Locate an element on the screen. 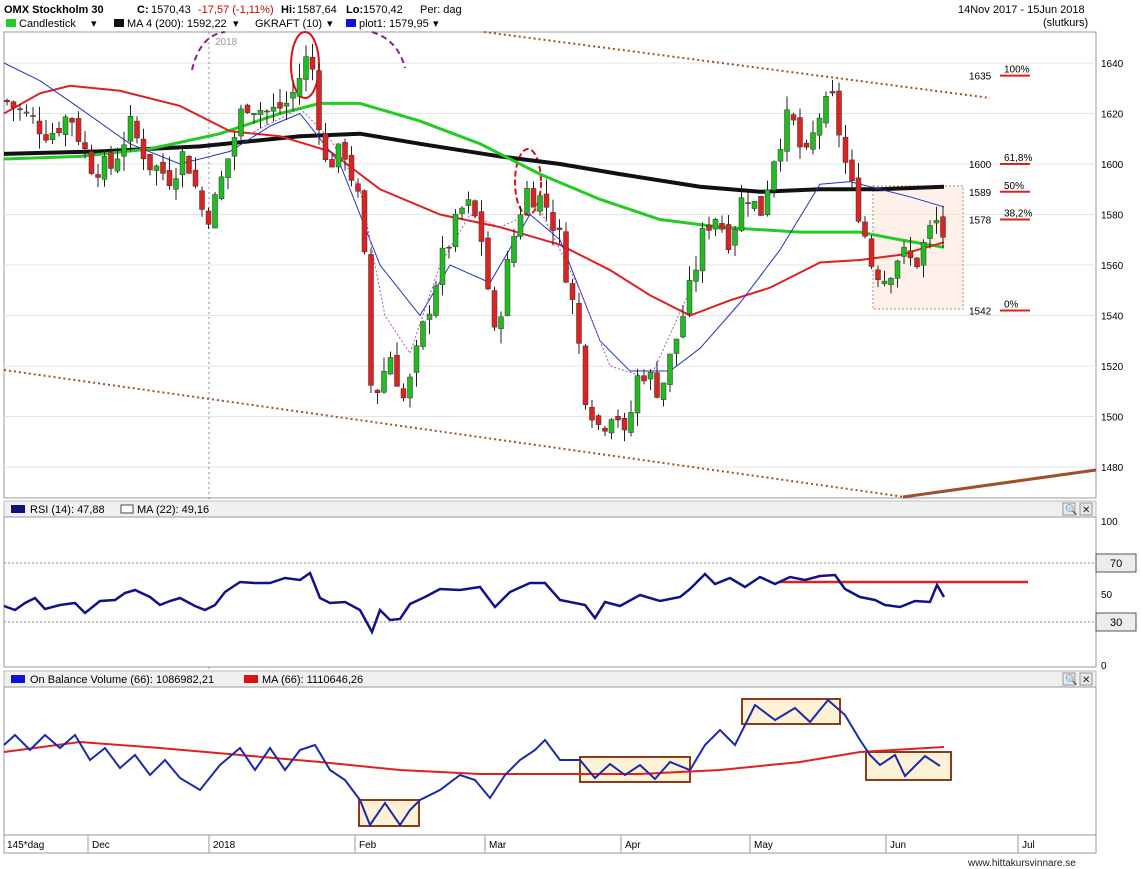 This screenshot has width=1141, height=869. legend-plot1: plot1: 1579,95 is located at coordinates (394, 24).